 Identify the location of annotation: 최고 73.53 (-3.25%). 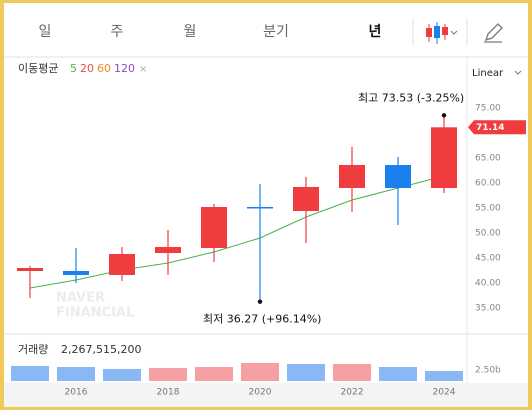
(411, 97).